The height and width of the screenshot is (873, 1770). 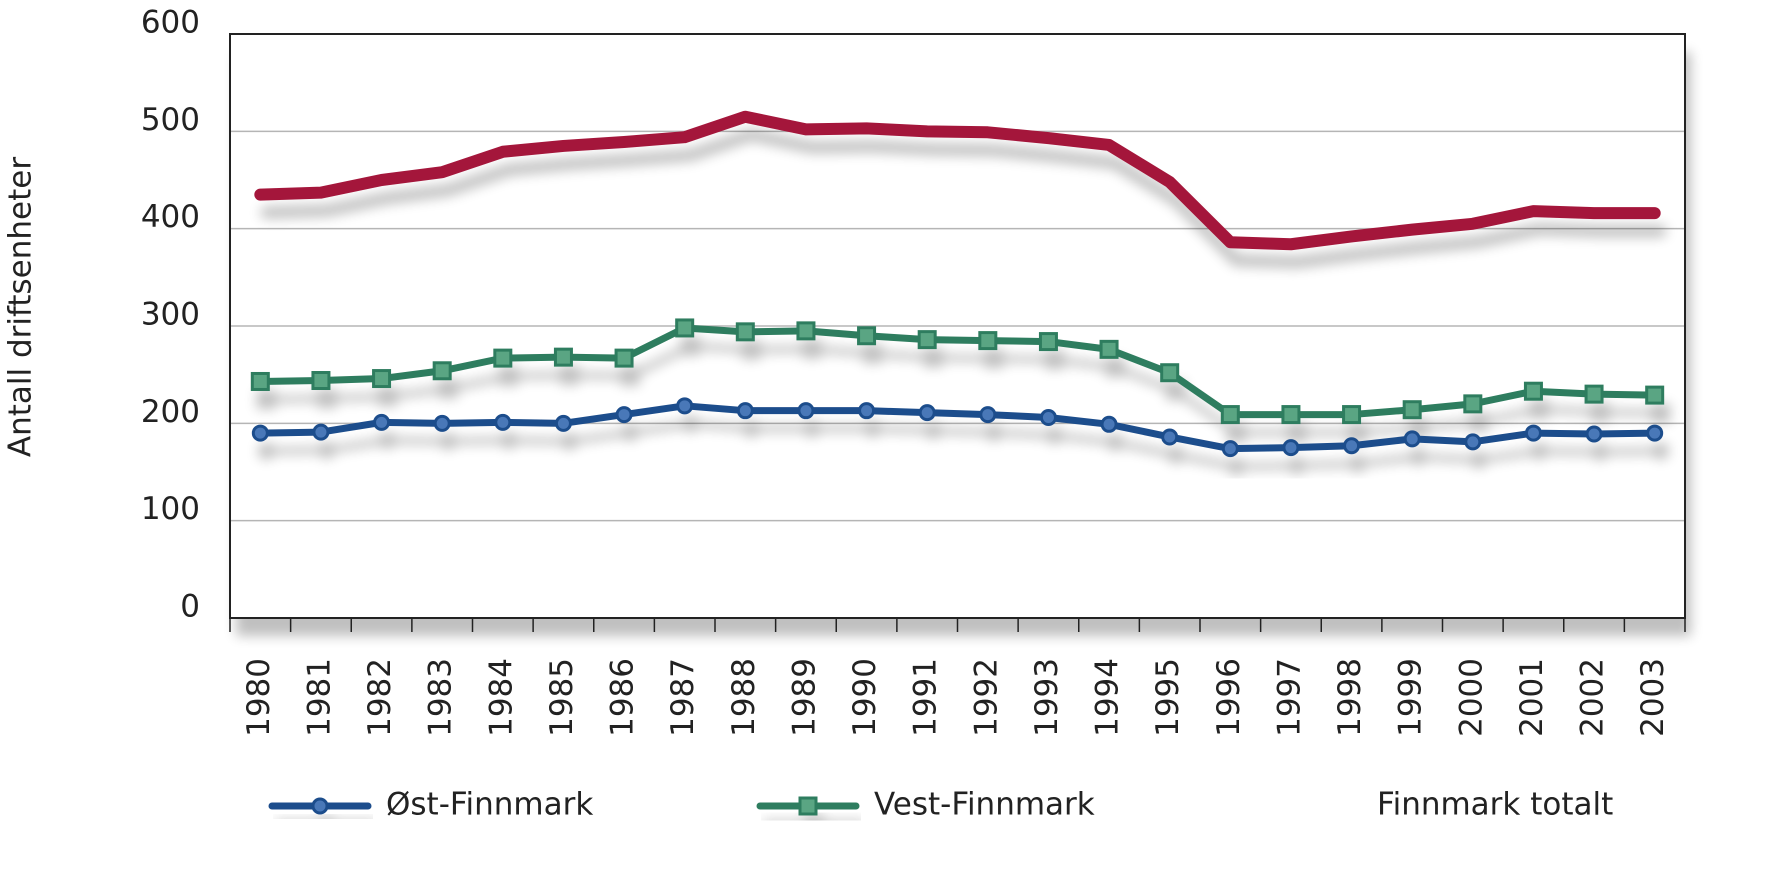 I want to click on y-tick-label: 500, so click(x=170, y=120).